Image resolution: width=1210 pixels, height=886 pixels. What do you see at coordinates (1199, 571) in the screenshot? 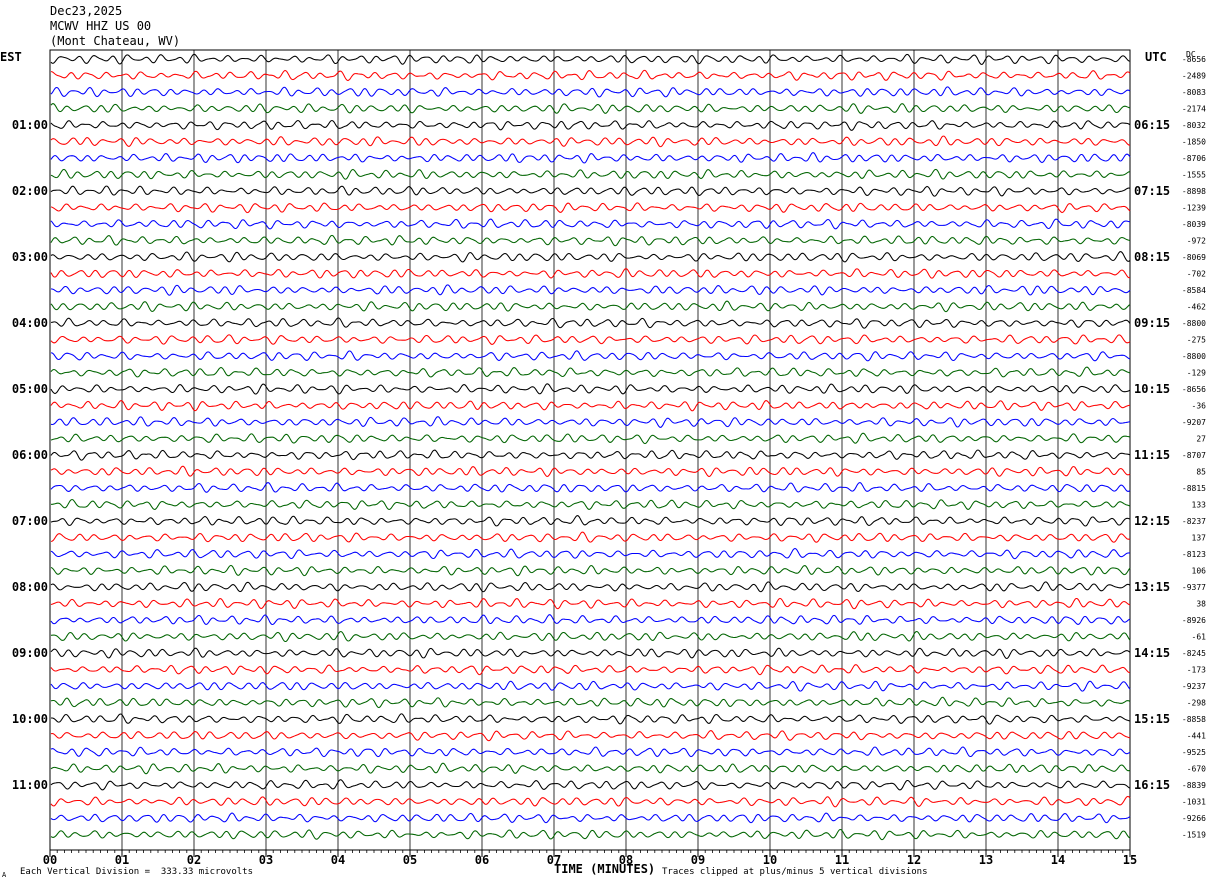
I see `dc-offset-label: 106` at bounding box center [1199, 571].